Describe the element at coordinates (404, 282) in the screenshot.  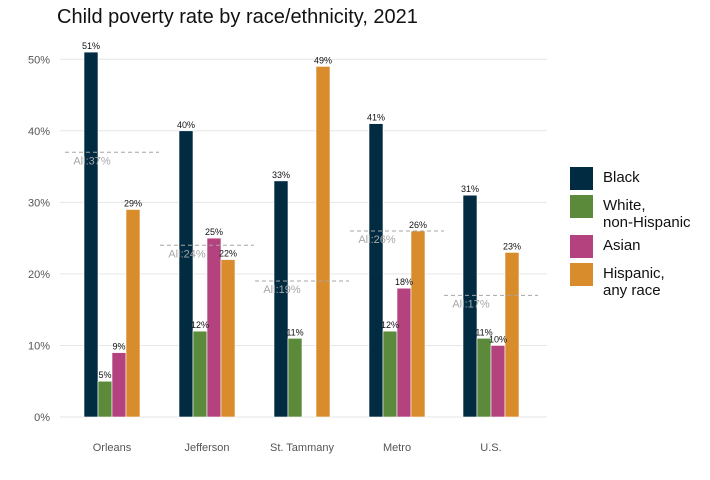
I see `data-label: 18%` at that location.